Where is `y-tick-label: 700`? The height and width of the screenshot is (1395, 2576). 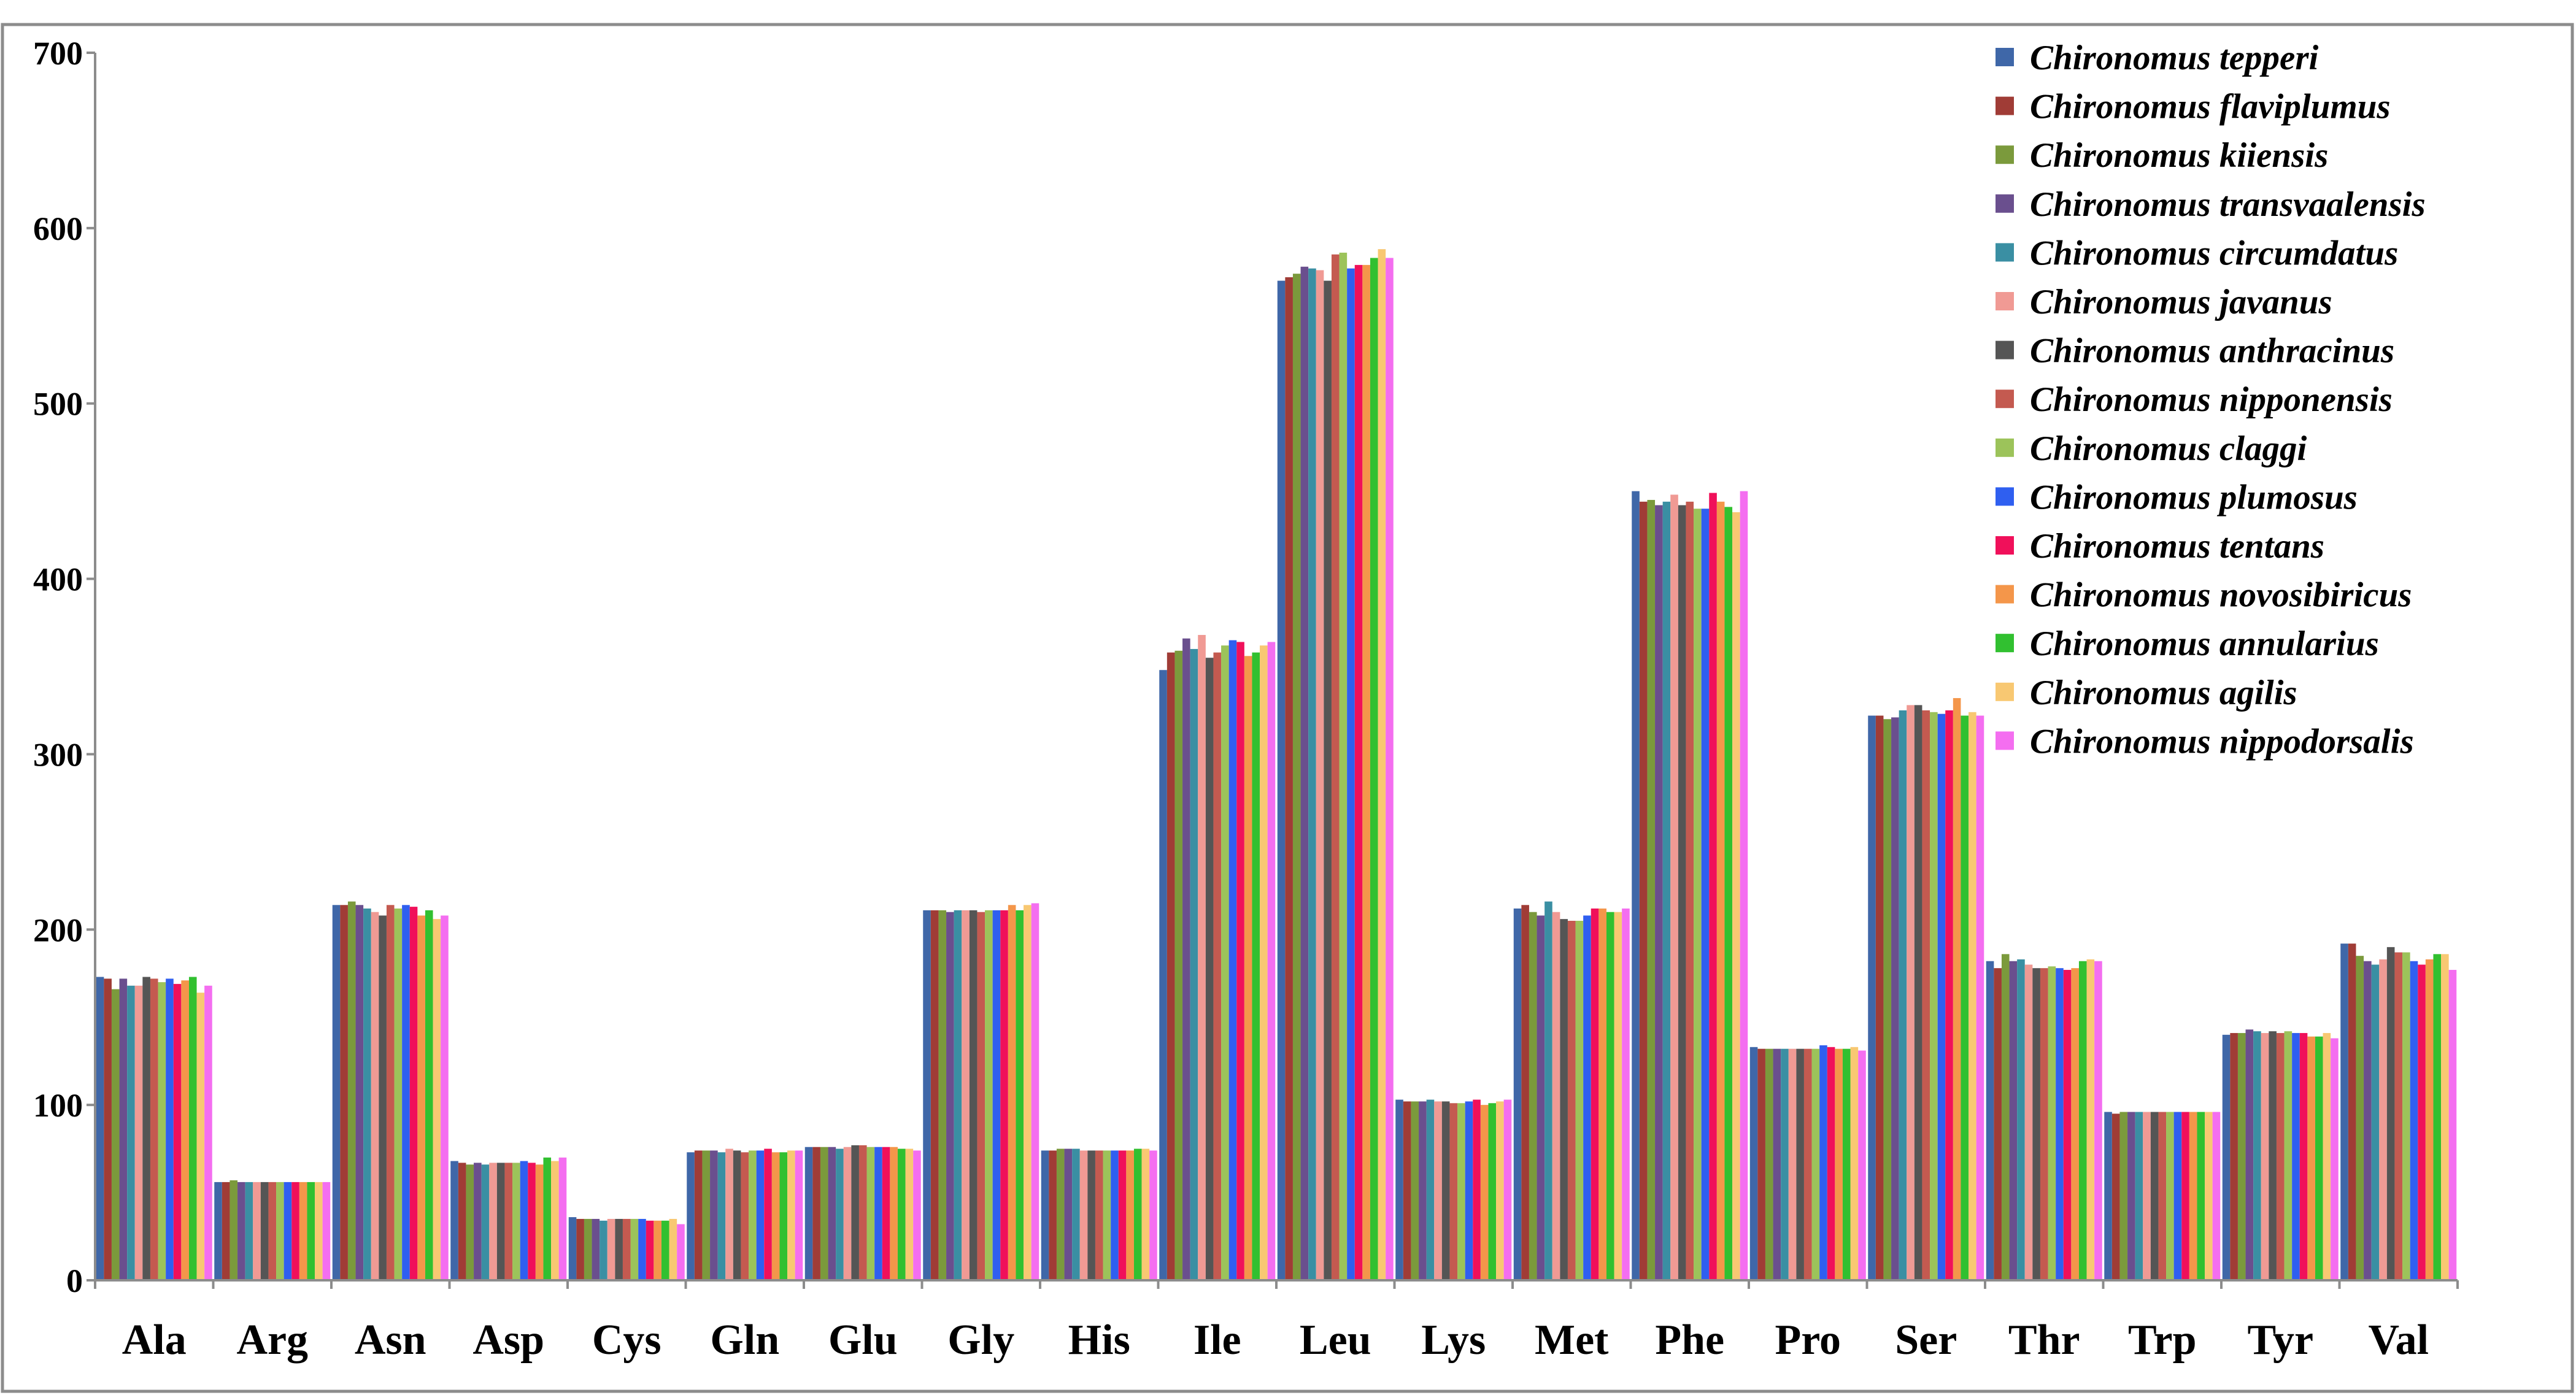
y-tick-label: 700 is located at coordinates (58, 54).